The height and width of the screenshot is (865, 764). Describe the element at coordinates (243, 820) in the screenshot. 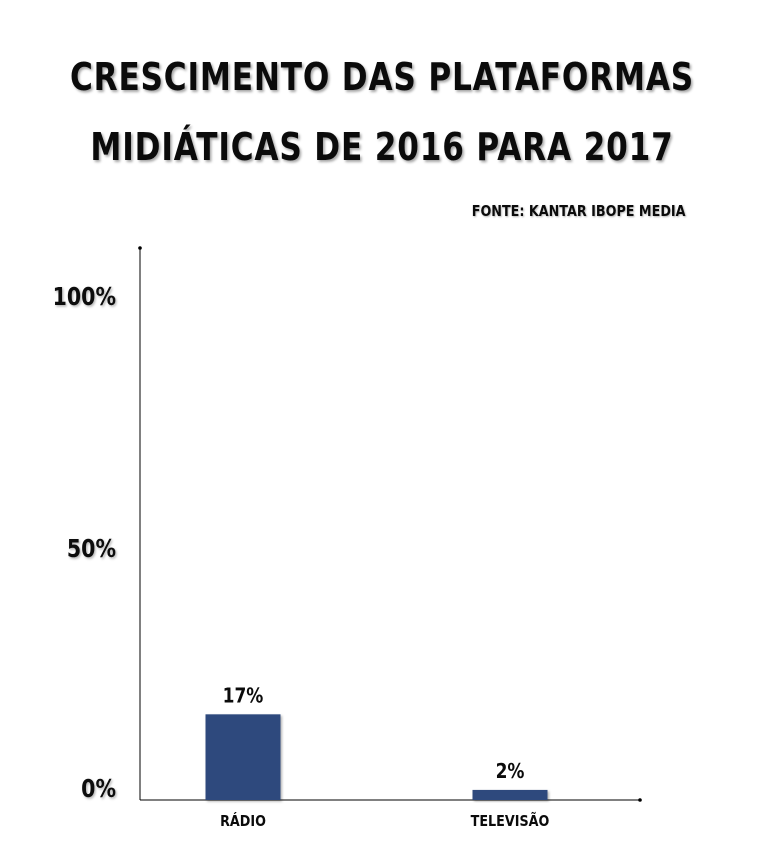

I see `x-tick-label: RÁDIO` at that location.